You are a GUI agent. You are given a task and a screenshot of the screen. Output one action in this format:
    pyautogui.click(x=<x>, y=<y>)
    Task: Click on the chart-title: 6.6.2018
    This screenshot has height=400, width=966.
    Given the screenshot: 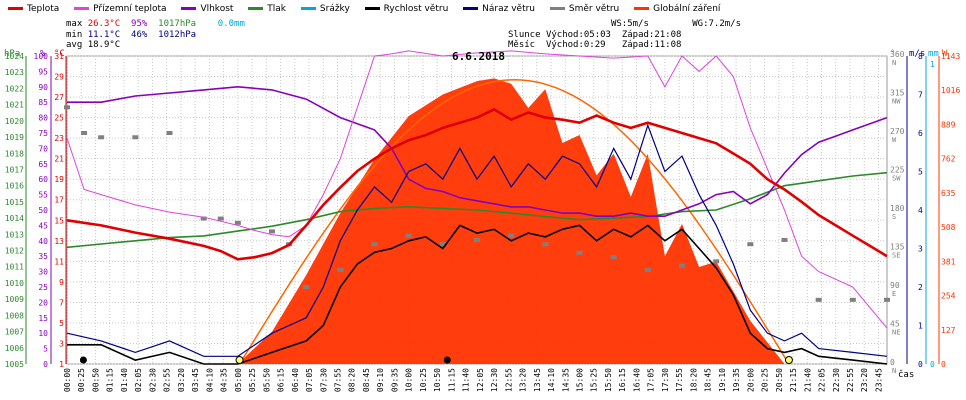 What is the action you would take?
    pyautogui.click(x=478, y=56)
    